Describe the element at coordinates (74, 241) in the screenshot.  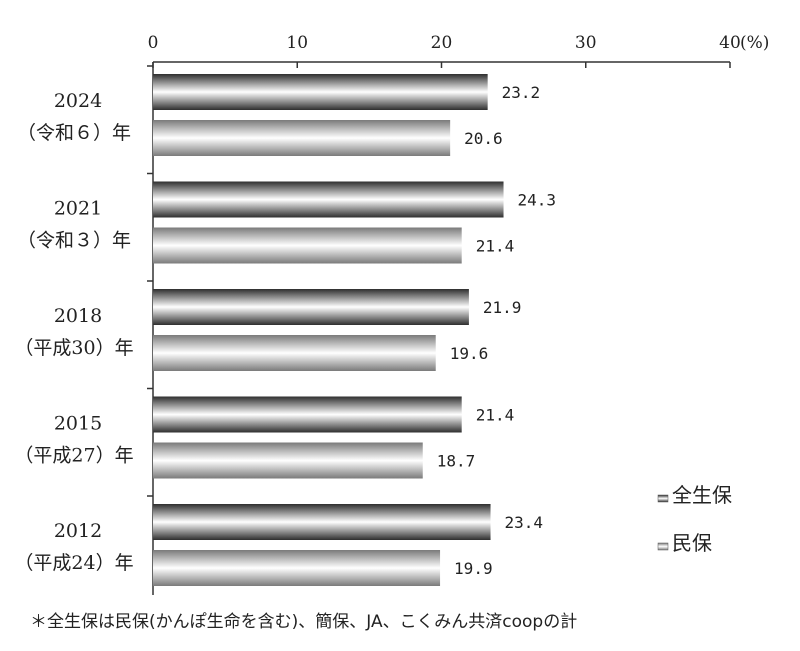
I see `category-era-label: （令和３）年` at that location.